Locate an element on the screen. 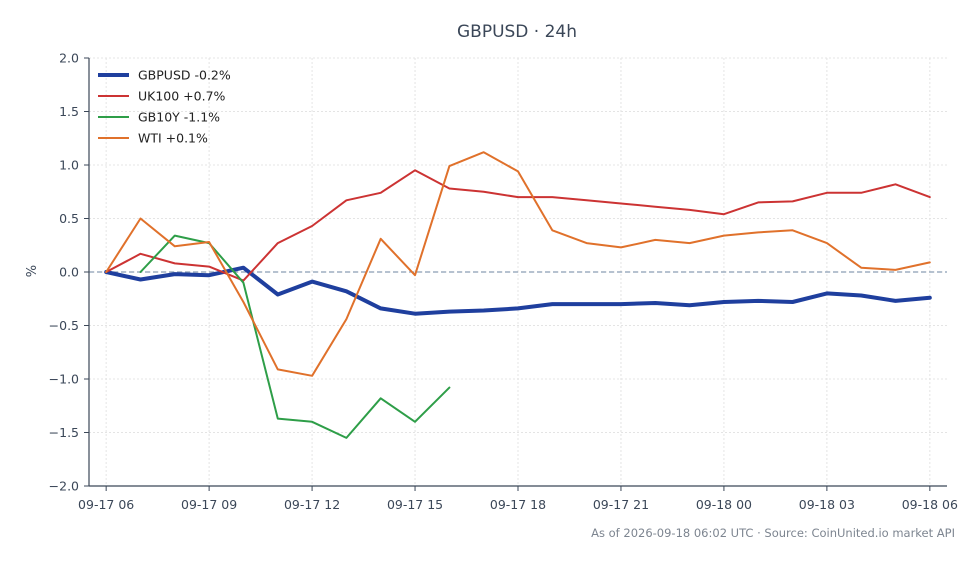  legend-label: GB10Y -1.1% is located at coordinates (179, 117).